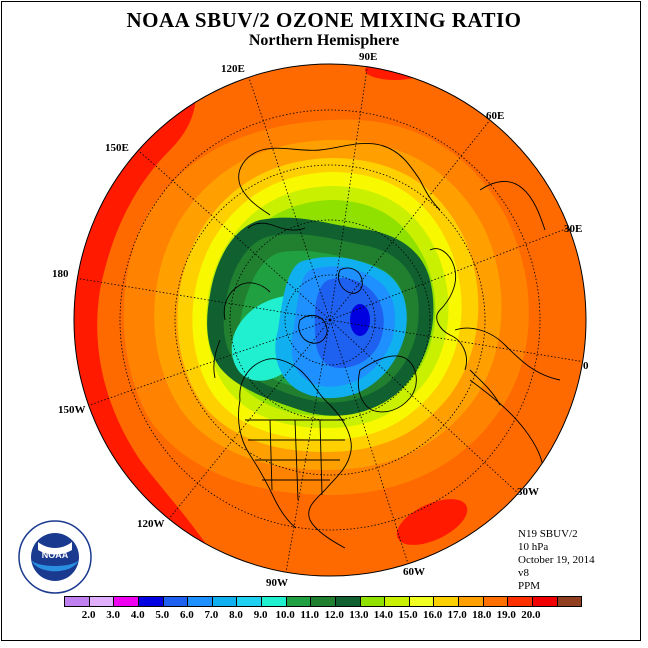 The height and width of the screenshot is (648, 648). What do you see at coordinates (211, 615) in the screenshot?
I see `legend-tick-label: 7.0` at bounding box center [211, 615].